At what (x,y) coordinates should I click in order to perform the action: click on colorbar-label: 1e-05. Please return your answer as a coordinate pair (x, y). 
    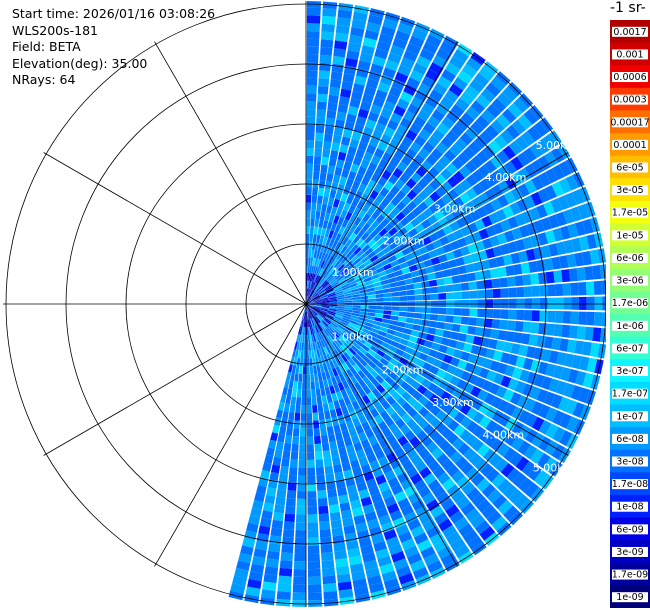
    Looking at the image, I should click on (629, 235).